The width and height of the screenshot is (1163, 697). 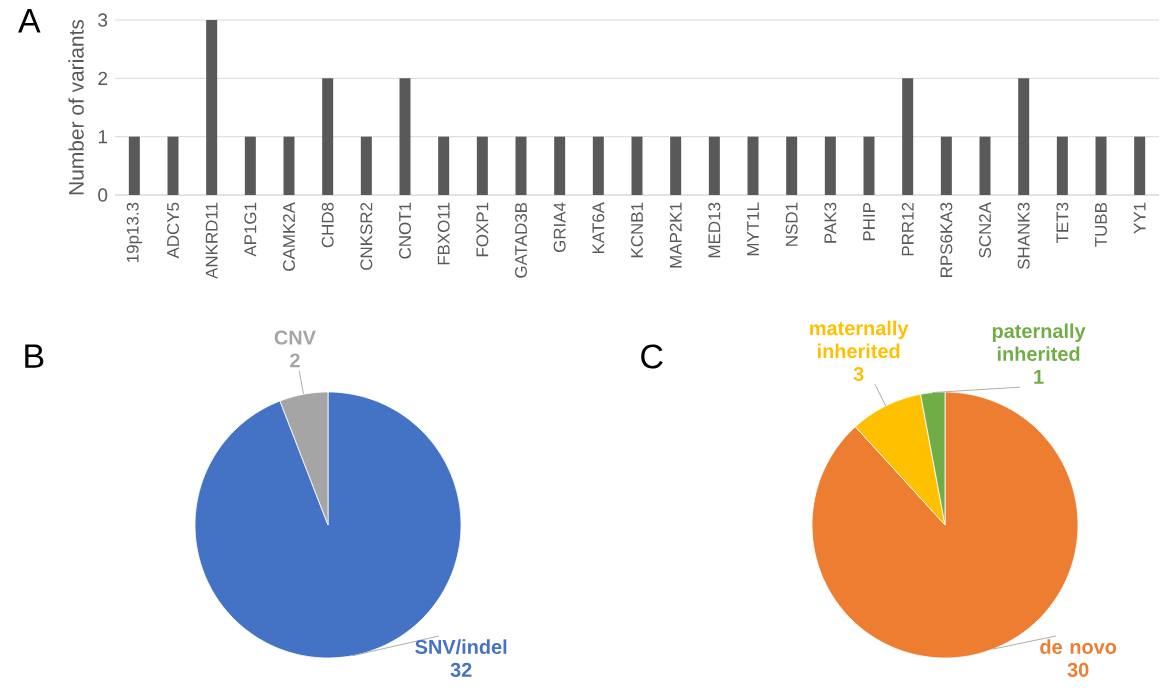 What do you see at coordinates (598, 228) in the screenshot?
I see `x-tick-label: KAT6A` at bounding box center [598, 228].